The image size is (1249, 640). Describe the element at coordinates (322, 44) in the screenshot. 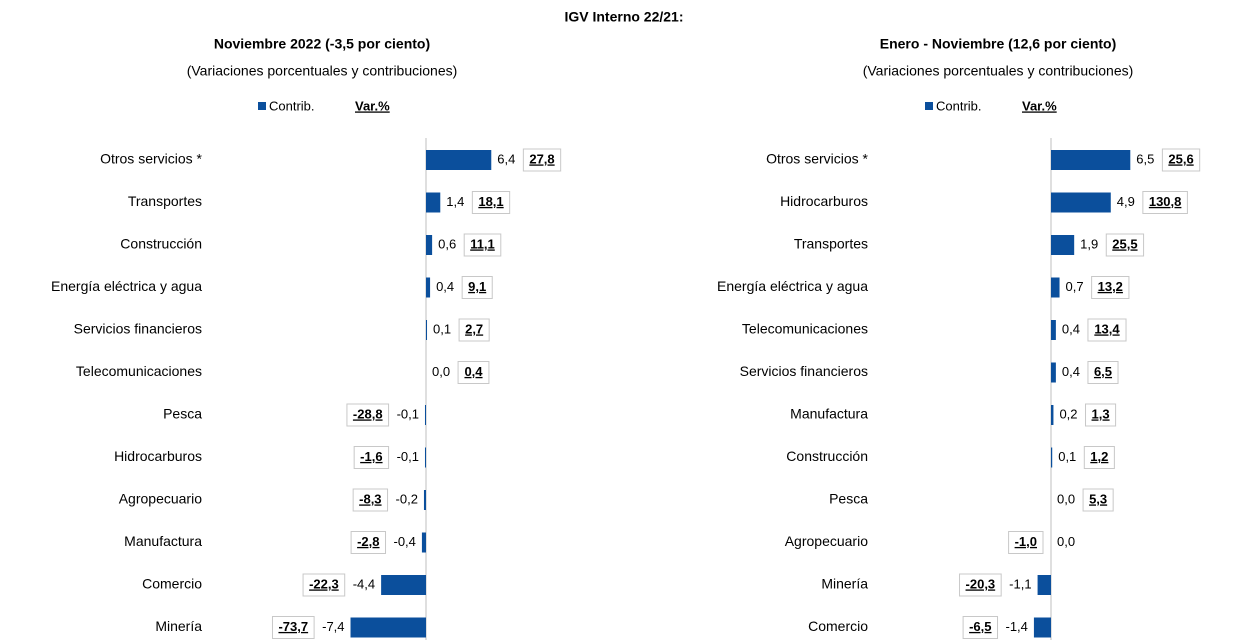

I see `chart-title: Noviembre 2022 (-3,5 por ciento)` at that location.